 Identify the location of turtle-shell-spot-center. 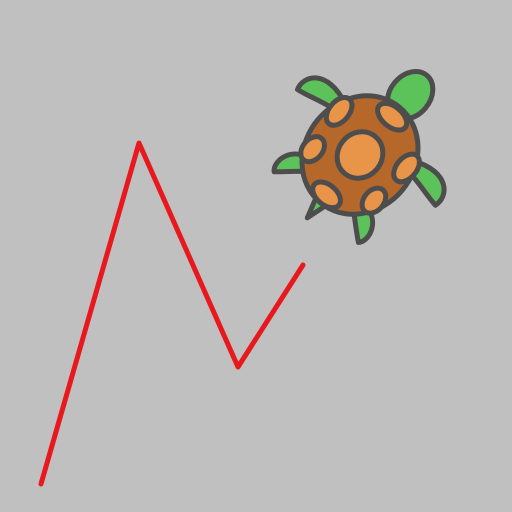
(360, 155).